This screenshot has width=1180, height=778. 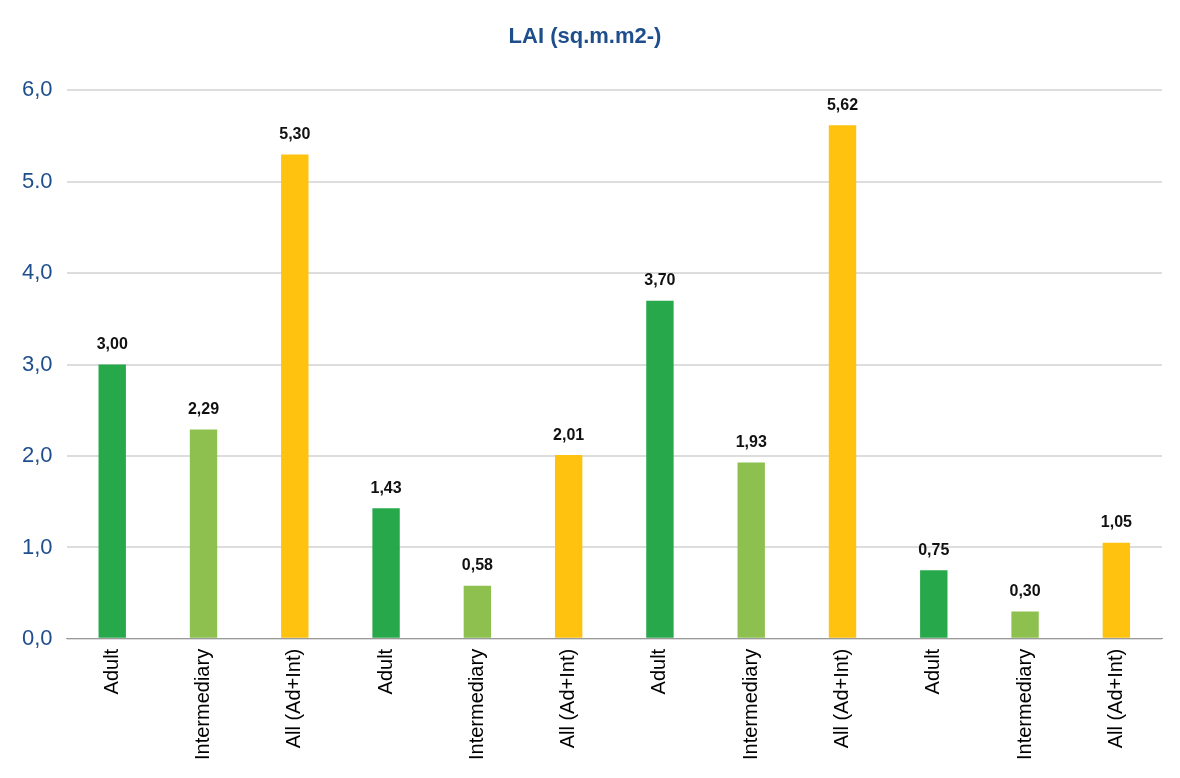 I want to click on data-label: 5,62, so click(x=842, y=104).